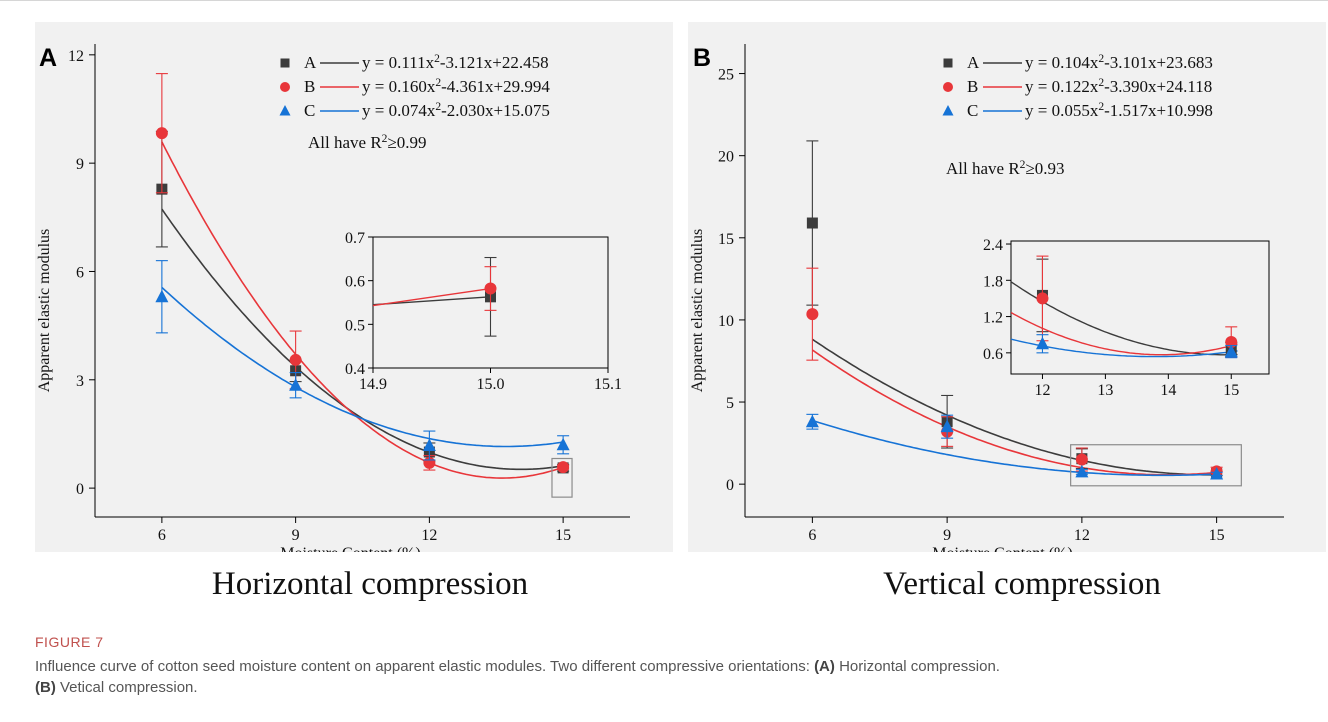  What do you see at coordinates (993, 281) in the screenshot?
I see `chart-b-inset-y-tick-label: 1.8` at bounding box center [993, 281].